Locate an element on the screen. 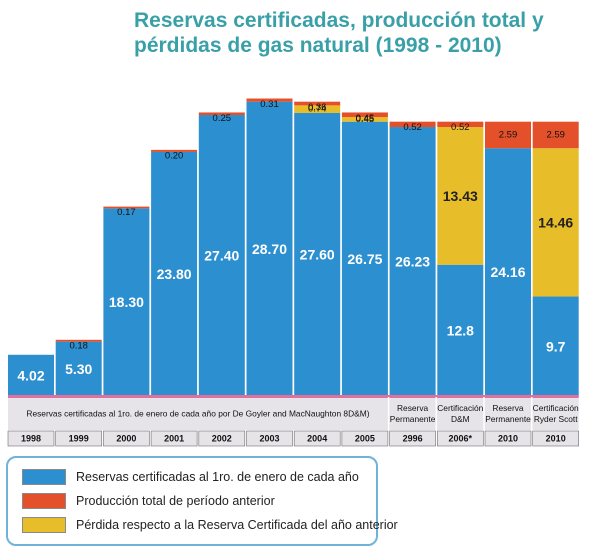 This screenshot has height=556, width=600. label-production-9: 0.52 is located at coordinates (460, 127).